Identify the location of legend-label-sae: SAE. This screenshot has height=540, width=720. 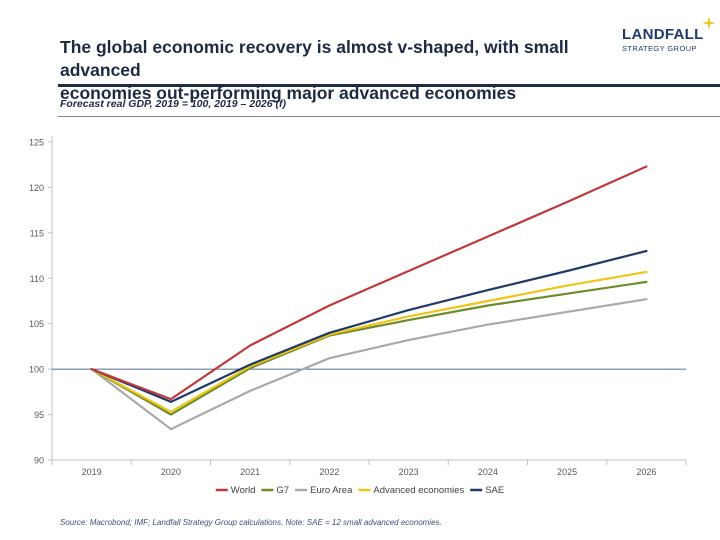
(494, 490).